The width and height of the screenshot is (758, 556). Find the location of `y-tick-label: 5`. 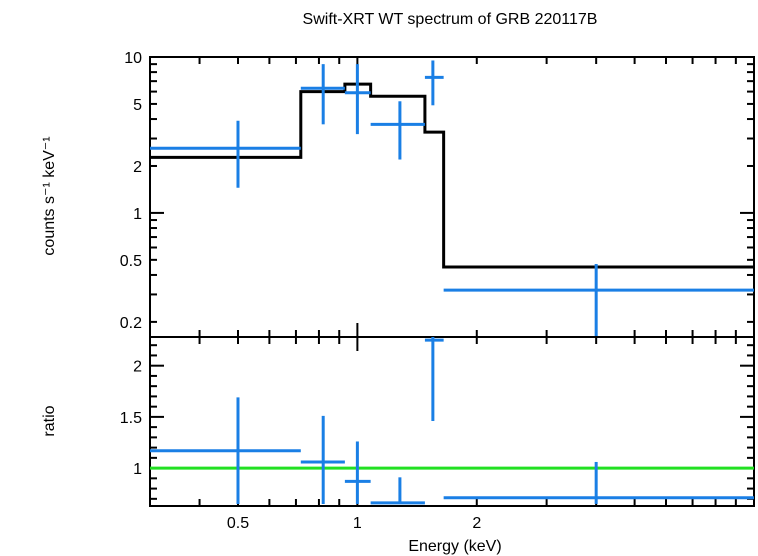

y-tick-label: 5 is located at coordinates (137, 105).